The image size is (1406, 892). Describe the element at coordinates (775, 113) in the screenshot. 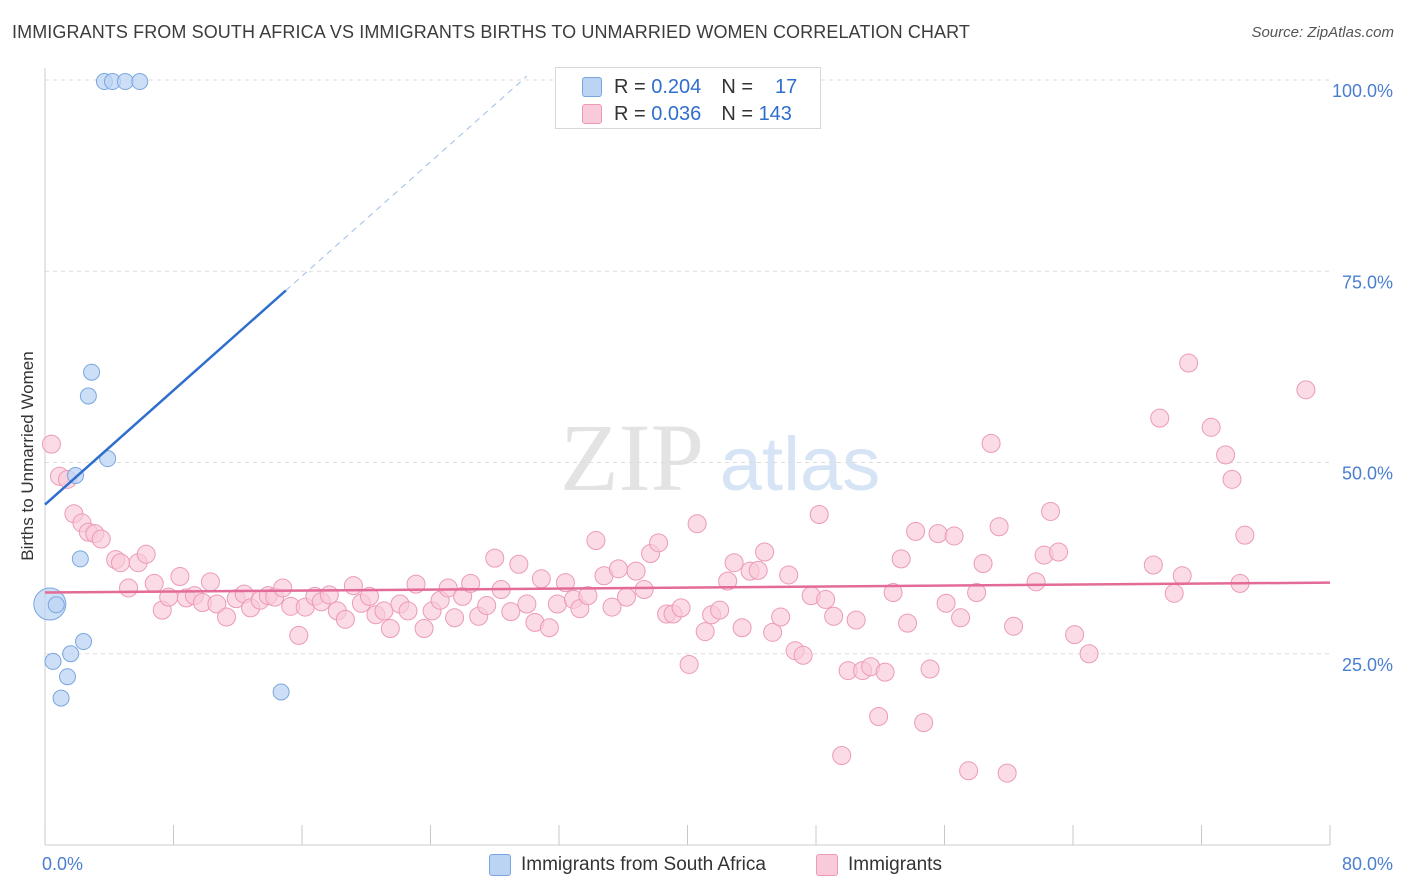

I see `legend-n-value: 143` at that location.